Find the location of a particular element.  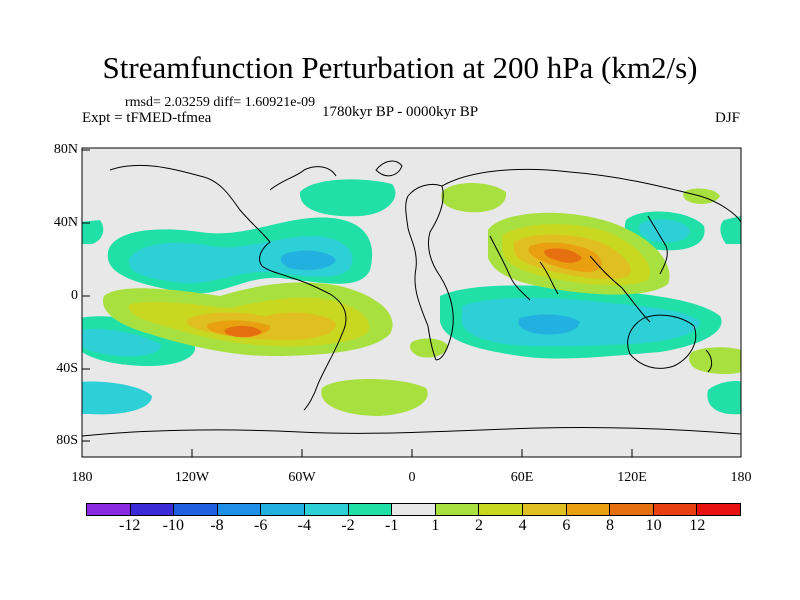

colorbar-label: 1 is located at coordinates (435, 525).